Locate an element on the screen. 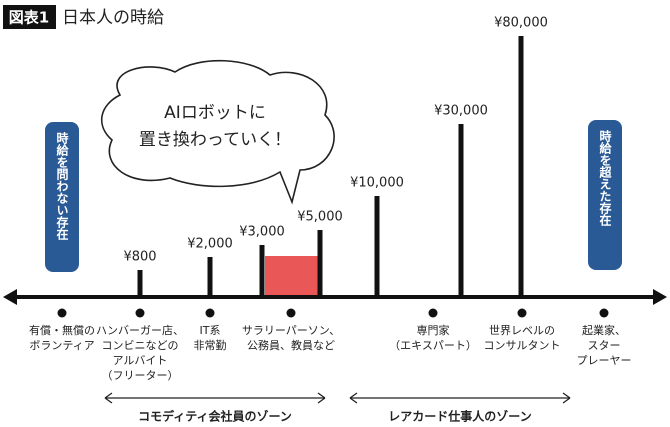 Image resolution: width=670 pixels, height=427 pixels. right-box is located at coordinates (605, 195).